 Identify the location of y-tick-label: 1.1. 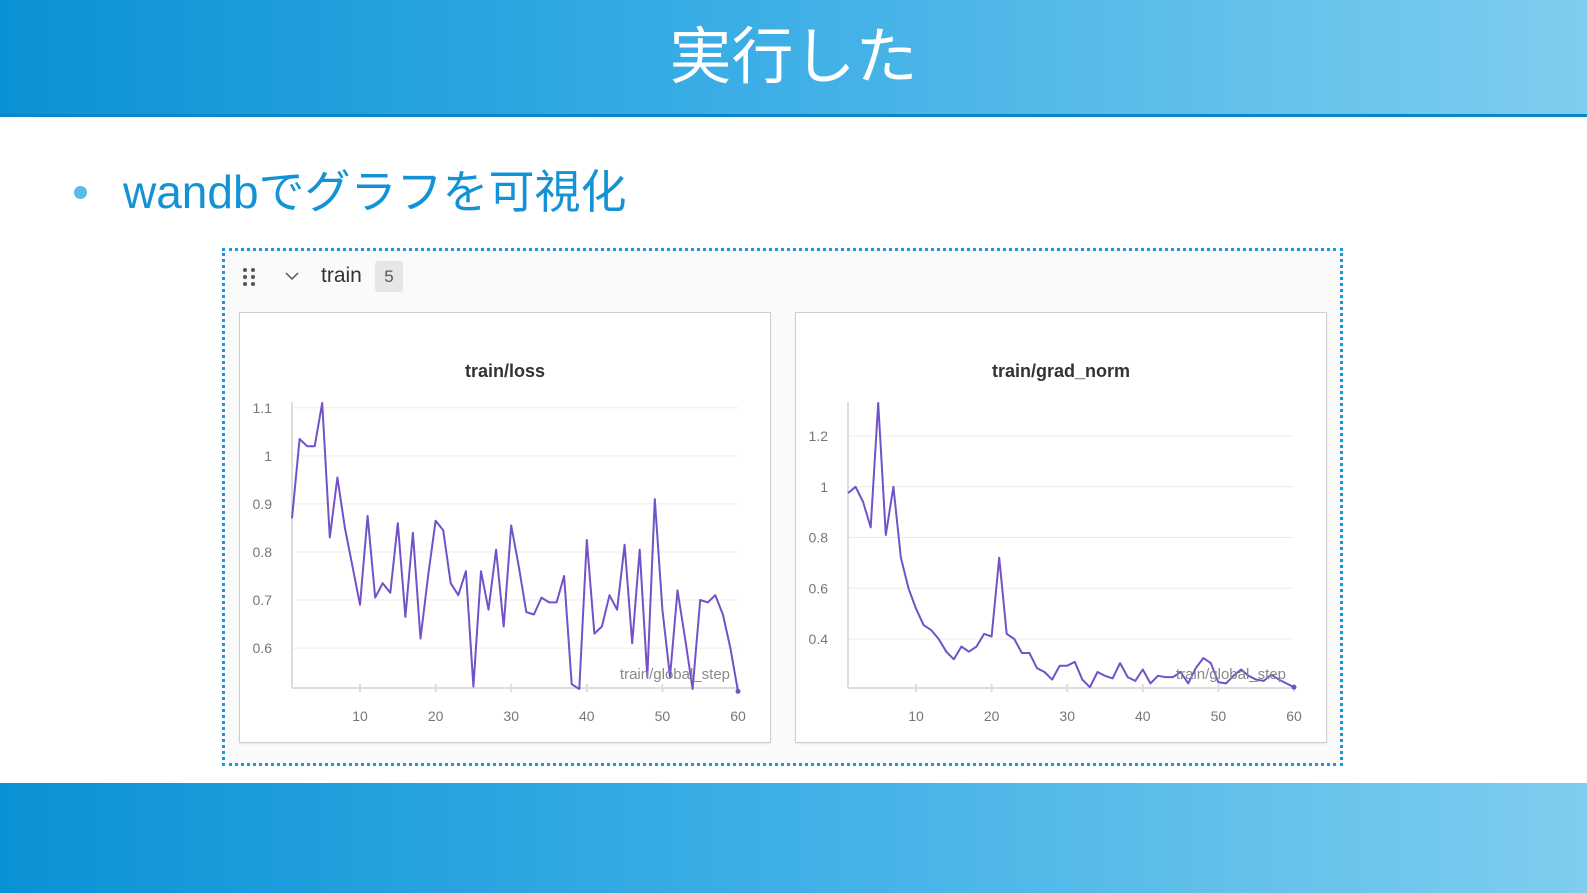
(263, 408).